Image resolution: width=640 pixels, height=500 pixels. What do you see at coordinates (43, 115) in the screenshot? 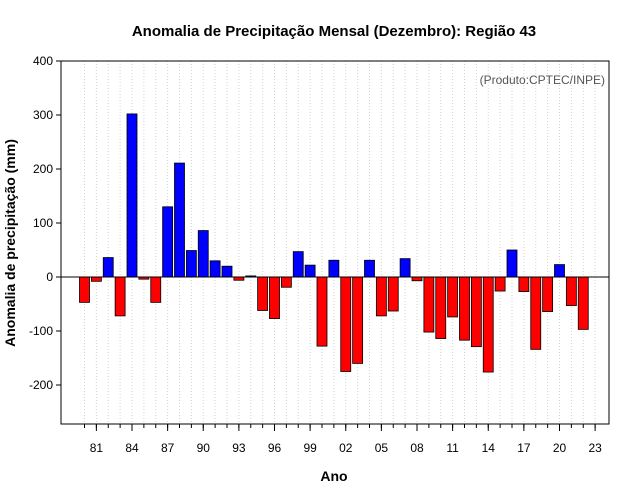
I see `y-tick-label-300: 300` at bounding box center [43, 115].